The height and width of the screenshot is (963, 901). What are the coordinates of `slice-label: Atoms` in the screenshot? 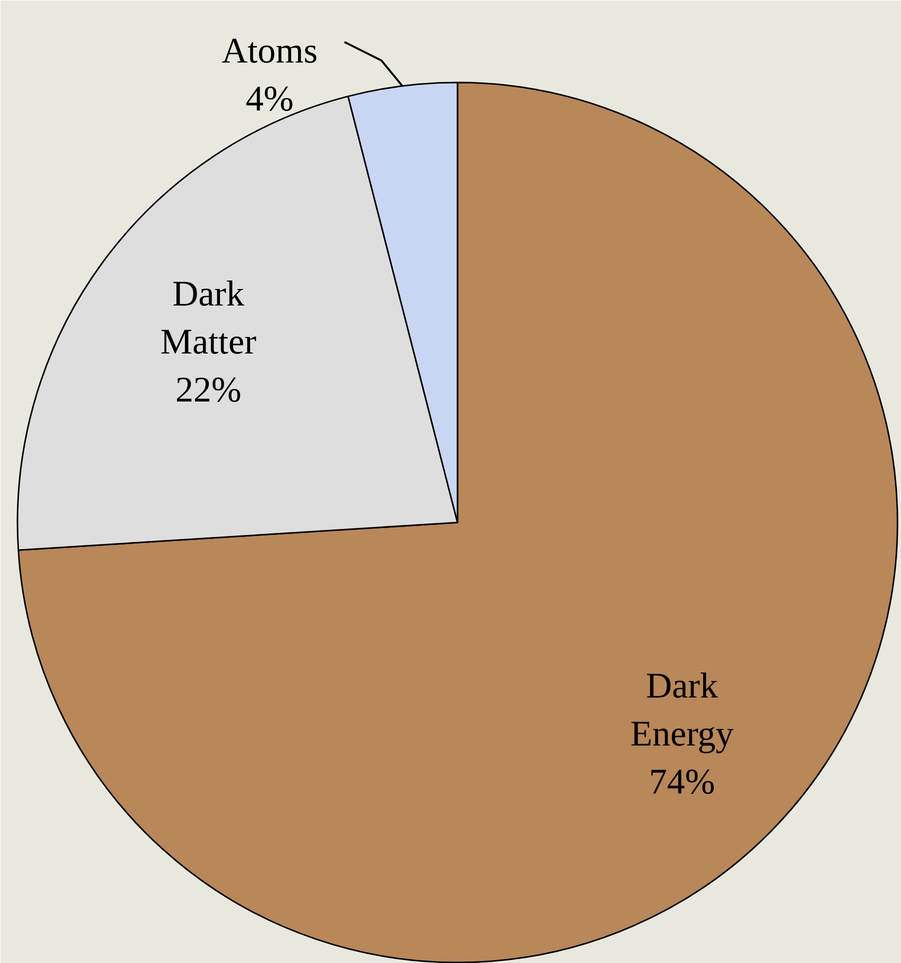 It's located at (270, 50).